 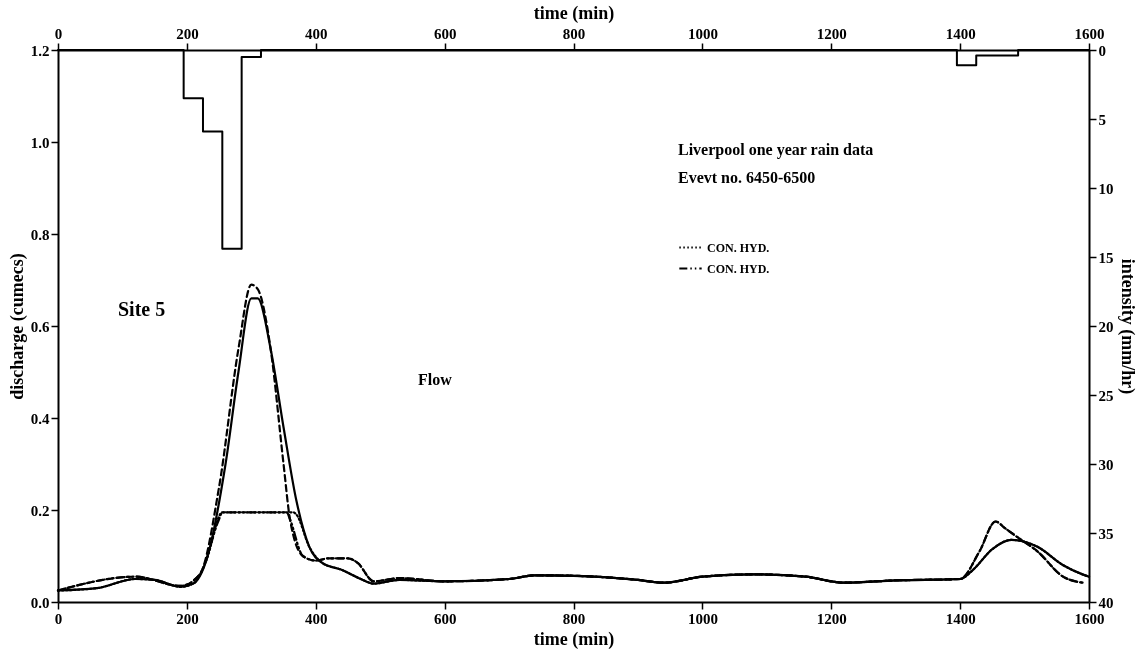 What do you see at coordinates (40, 510) in the screenshot?
I see `y-tick-label: 0.2` at bounding box center [40, 510].